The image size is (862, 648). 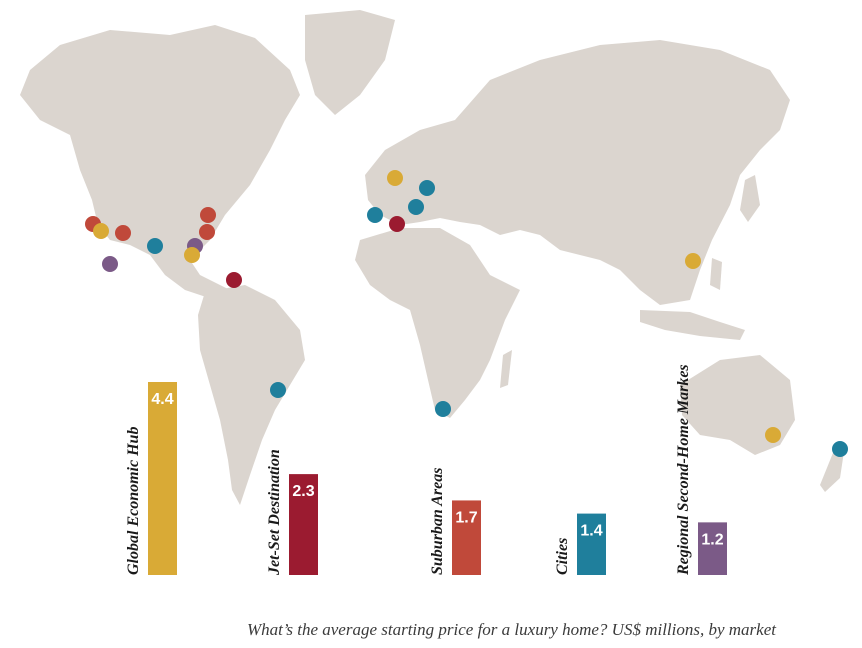 I want to click on bar-value-label: 1.2, so click(x=712, y=539).